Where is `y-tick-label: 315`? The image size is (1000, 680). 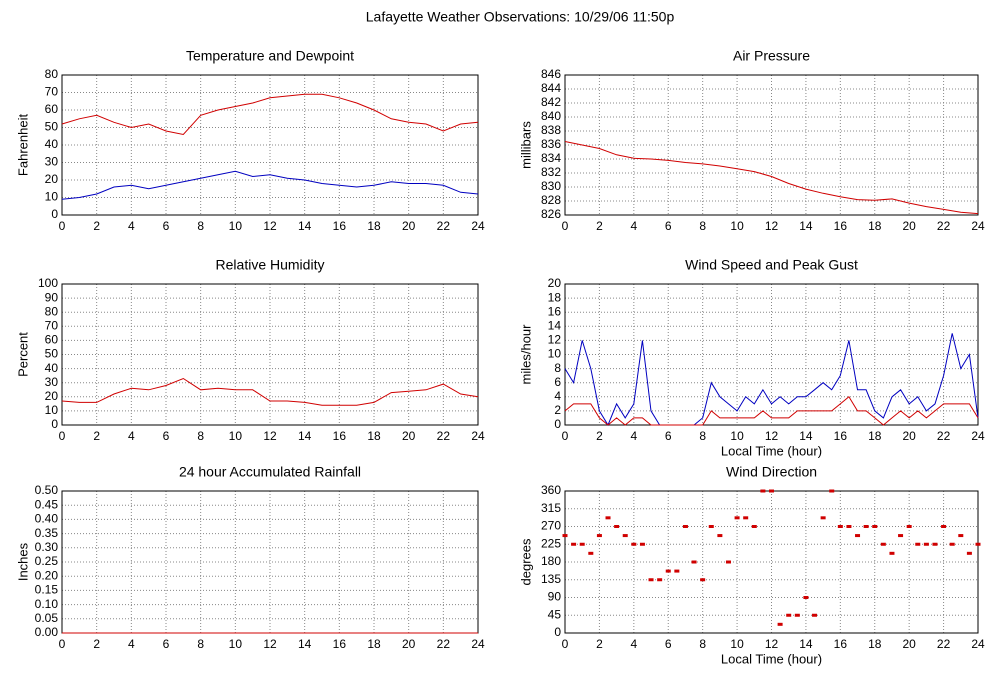 y-tick-label: 315 is located at coordinates (551, 508).